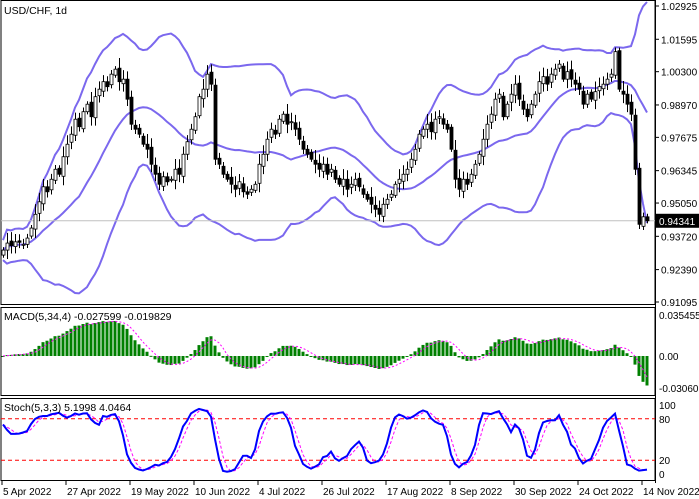  Describe the element at coordinates (677, 222) in the screenshot. I see `current-price-label: 0.94341` at that location.